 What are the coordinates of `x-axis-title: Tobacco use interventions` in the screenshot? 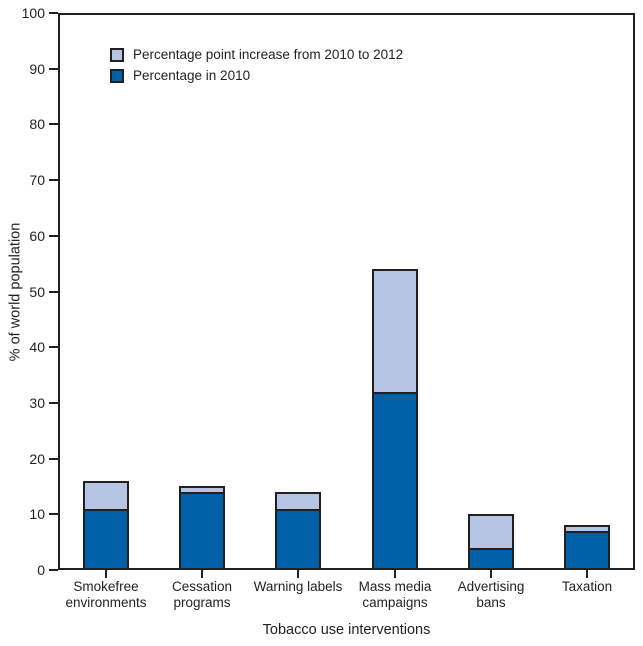 It's located at (346, 630).